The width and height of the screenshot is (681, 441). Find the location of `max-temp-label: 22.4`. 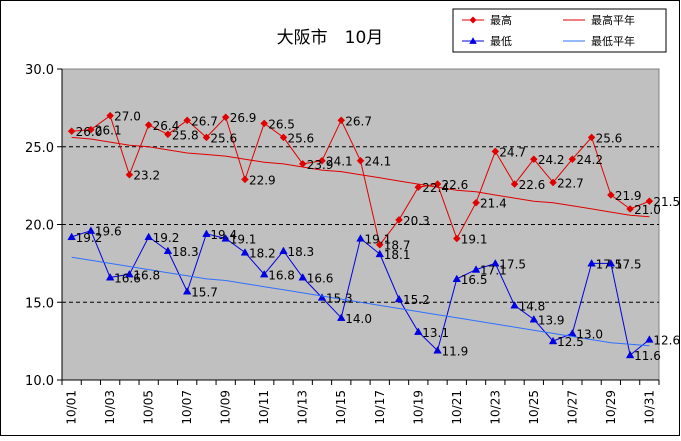

max-temp-label: 22.4 is located at coordinates (435, 188).